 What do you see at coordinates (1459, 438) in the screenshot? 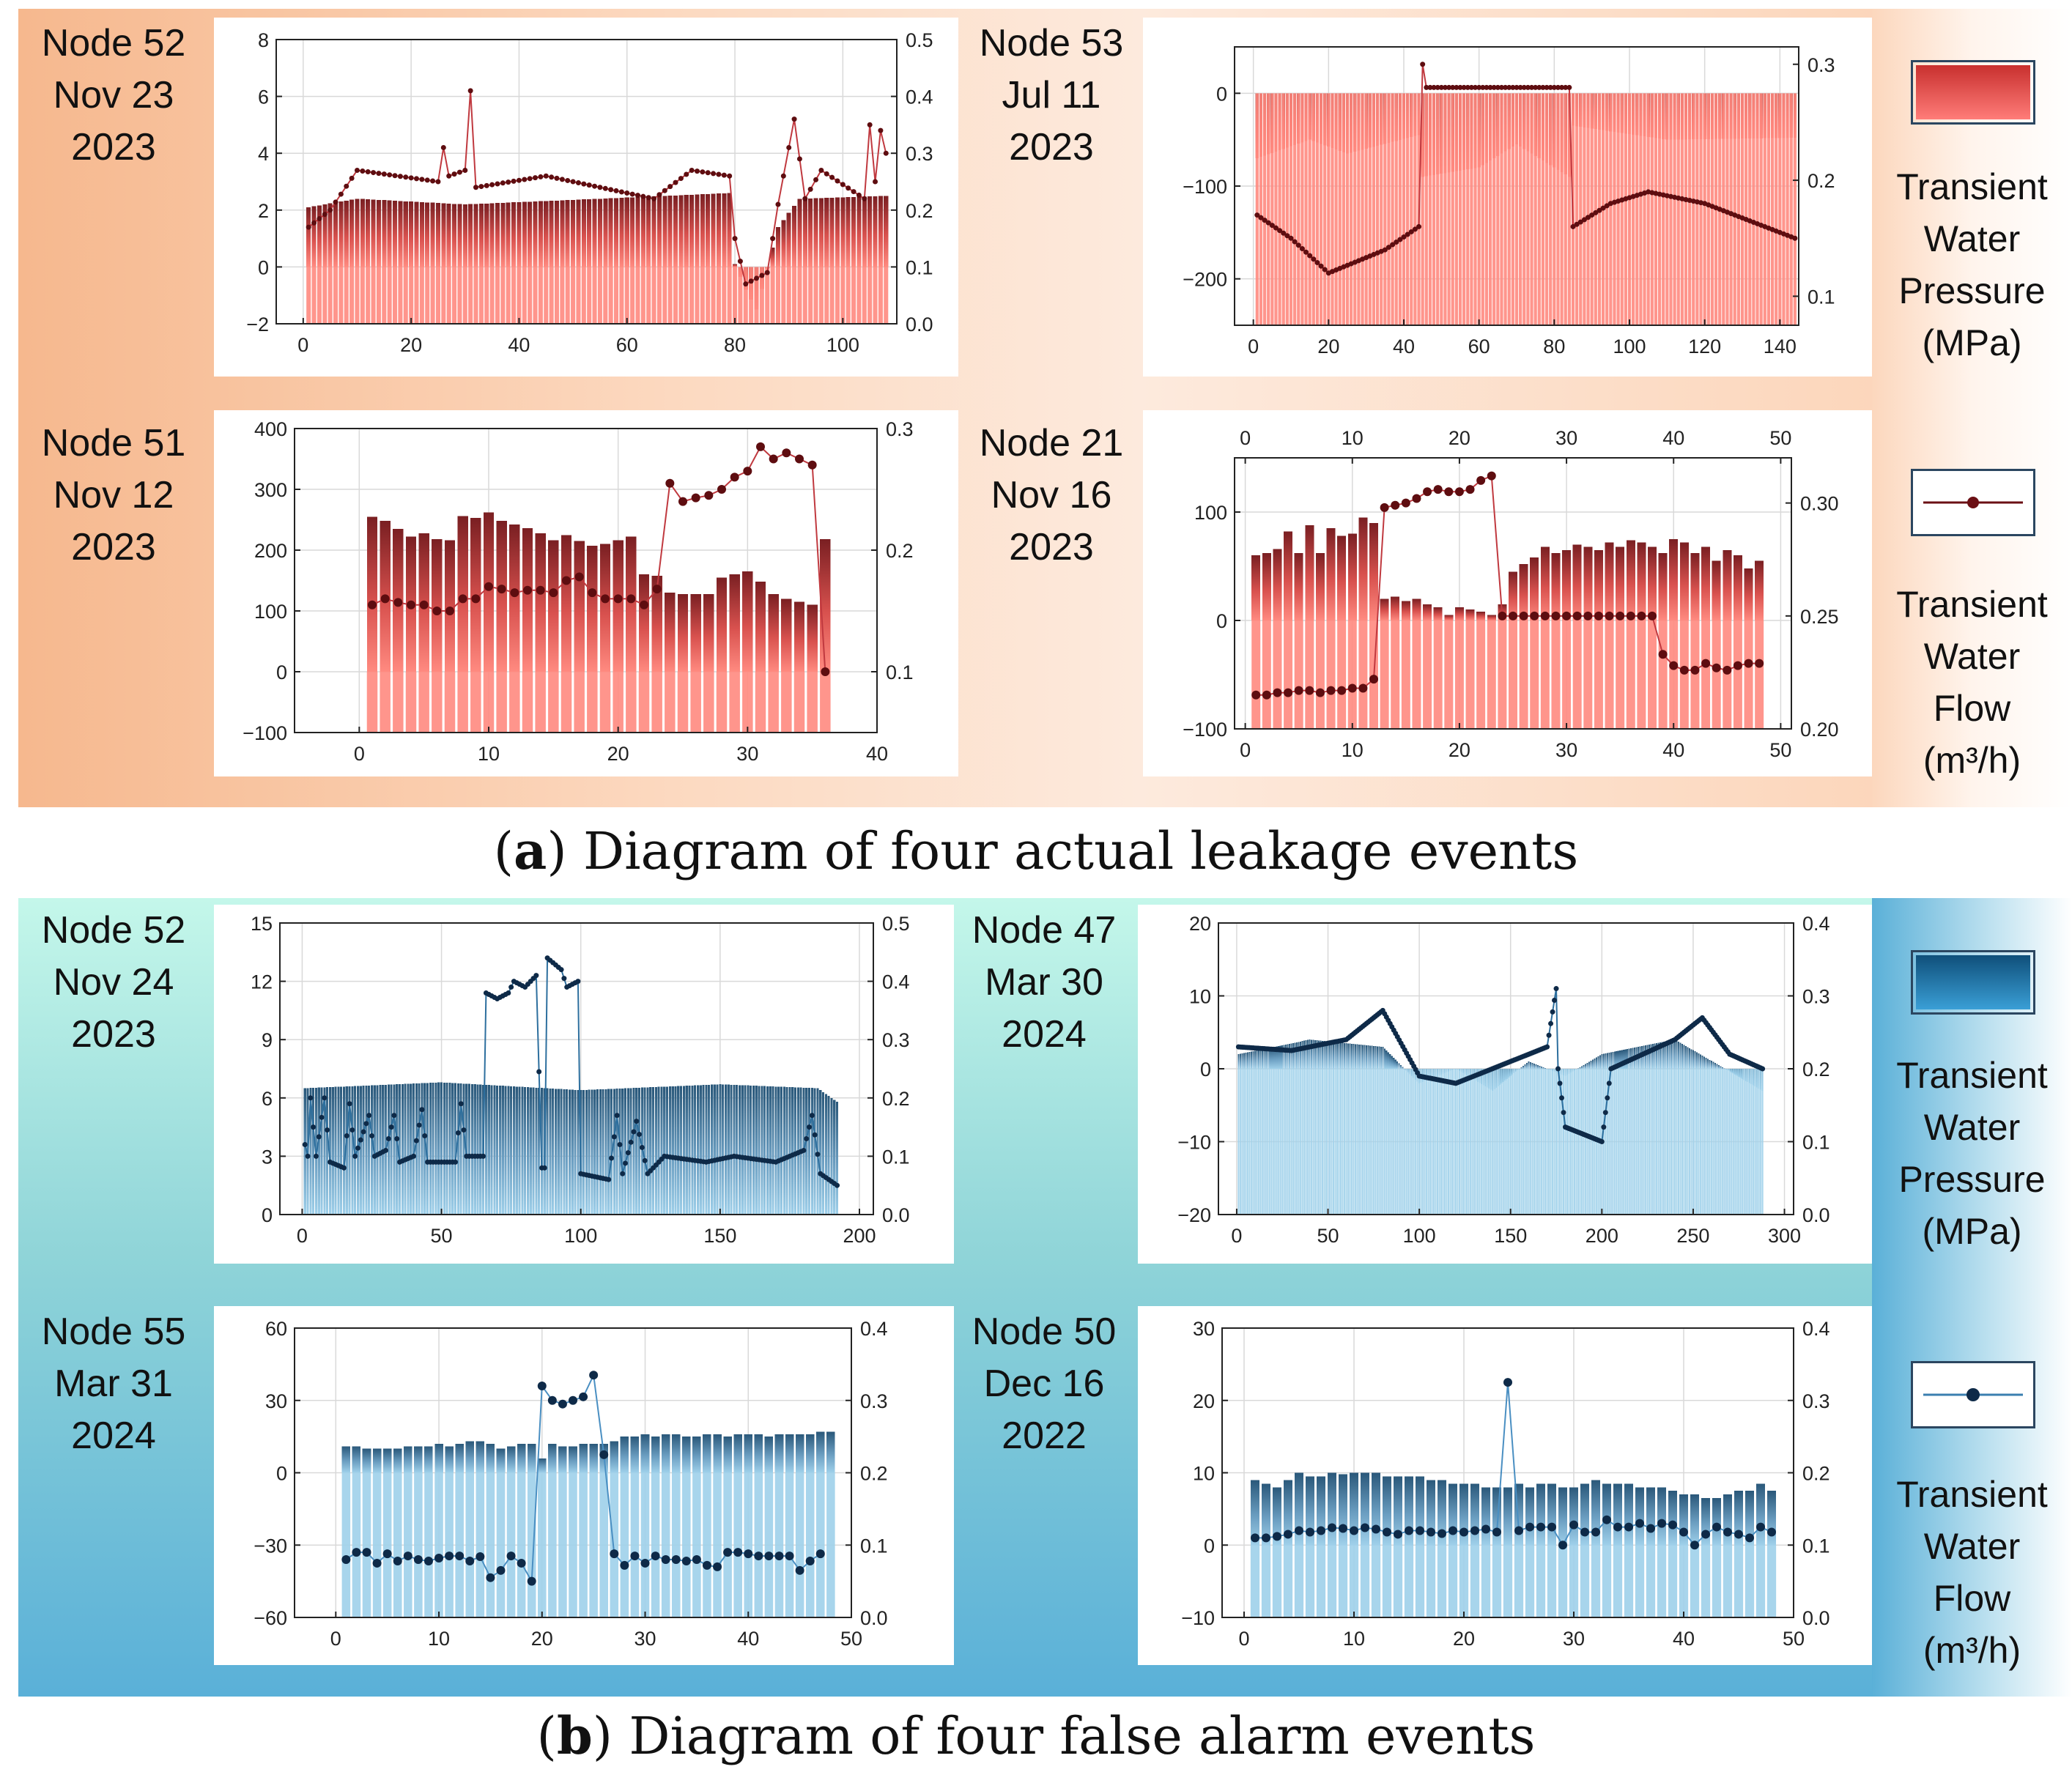
I see `x-top-tick-label: 20` at bounding box center [1459, 438].